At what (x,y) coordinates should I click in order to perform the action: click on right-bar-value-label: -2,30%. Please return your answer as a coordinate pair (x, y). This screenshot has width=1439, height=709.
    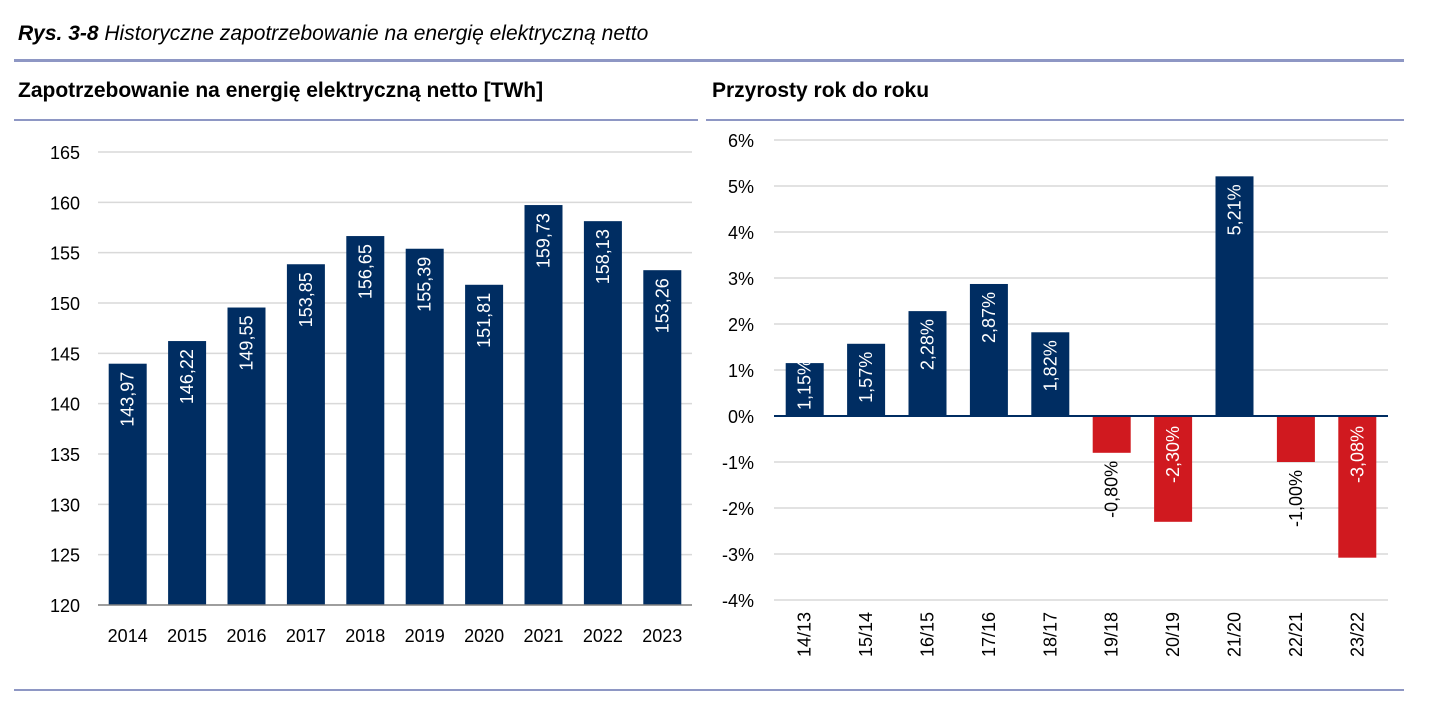
    Looking at the image, I should click on (1173, 454).